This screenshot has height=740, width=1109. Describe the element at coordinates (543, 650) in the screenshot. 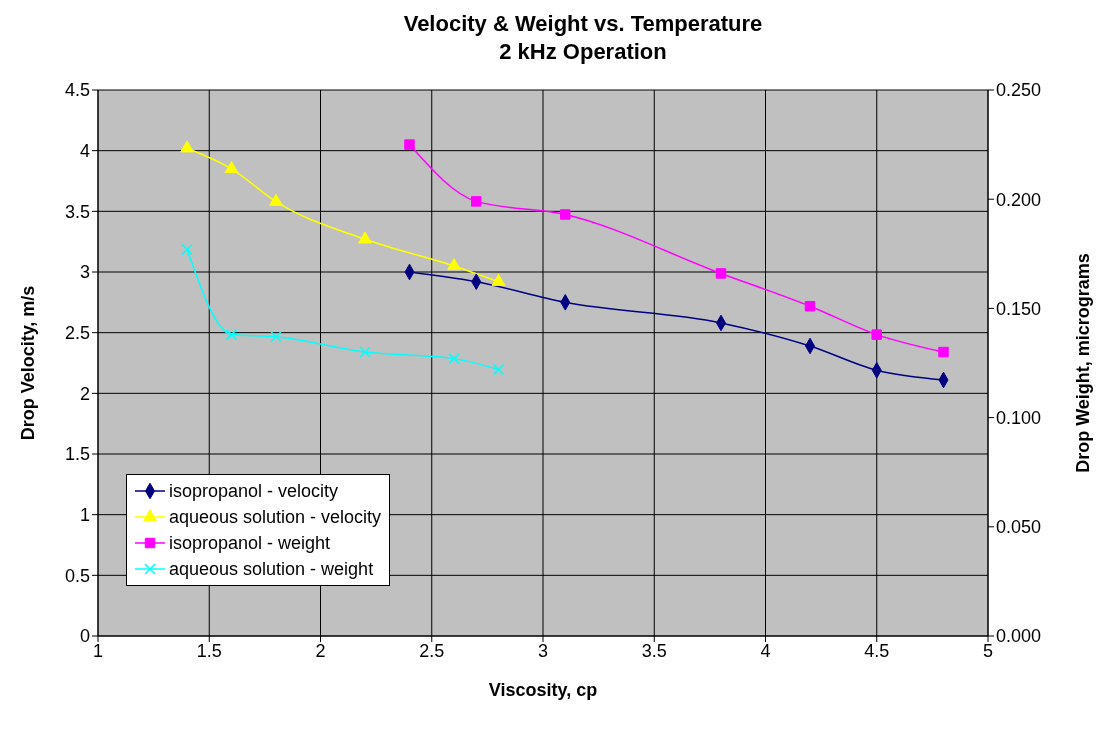

I see `x-tick-label: 3` at that location.